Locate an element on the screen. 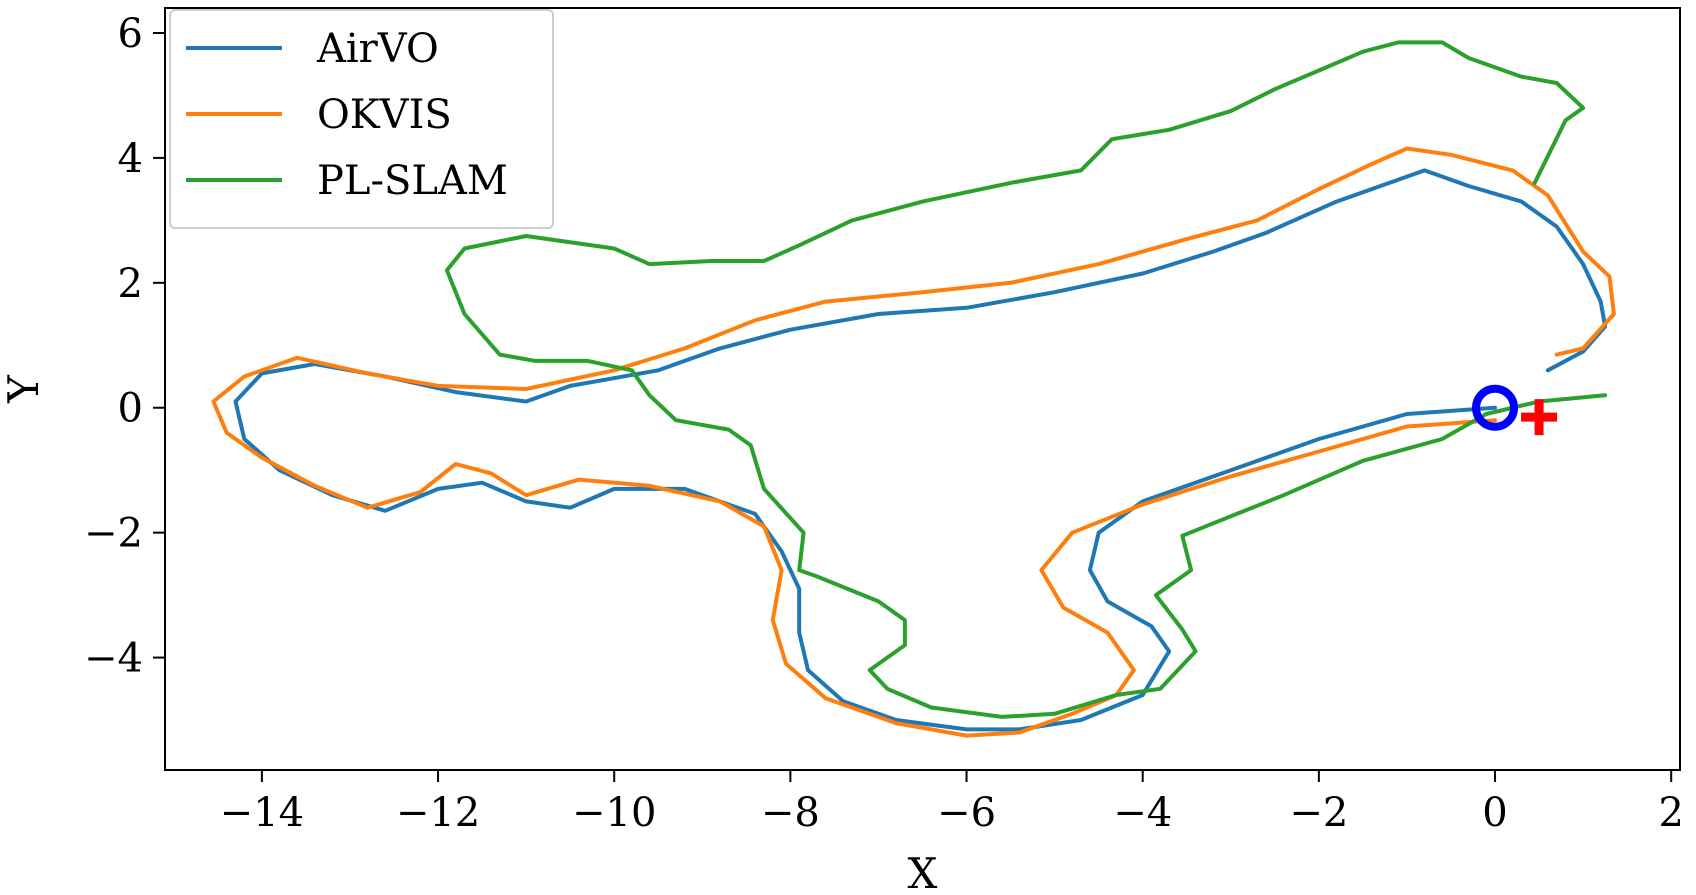 The height and width of the screenshot is (895, 1696). y-axis-ticks: 6 4 2 0 −2 −4 is located at coordinates (124, 346).